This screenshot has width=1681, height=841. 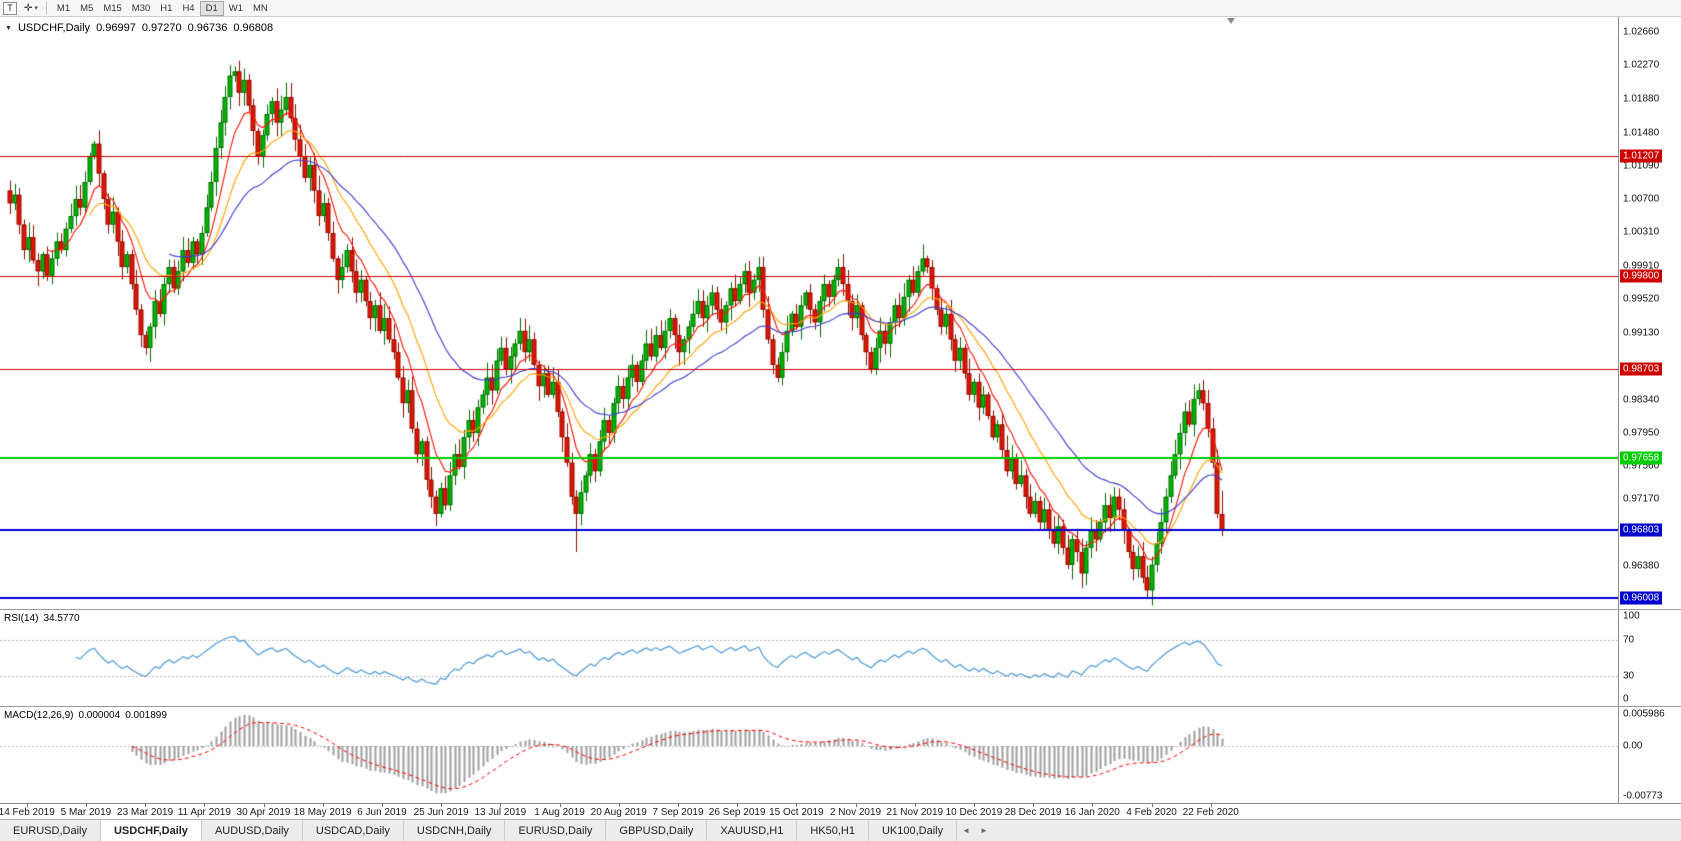 I want to click on macd-plot: MACD(12,26,9) 0.000004 0.001899, so click(x=809, y=755).